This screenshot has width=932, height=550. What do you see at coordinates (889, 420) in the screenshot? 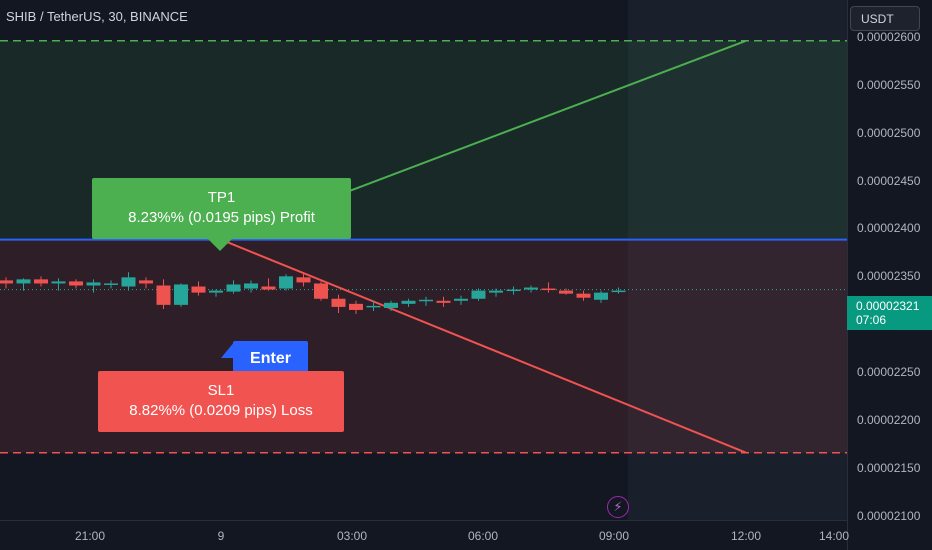
I see `y-tick-label: 0.00002200` at bounding box center [889, 420].